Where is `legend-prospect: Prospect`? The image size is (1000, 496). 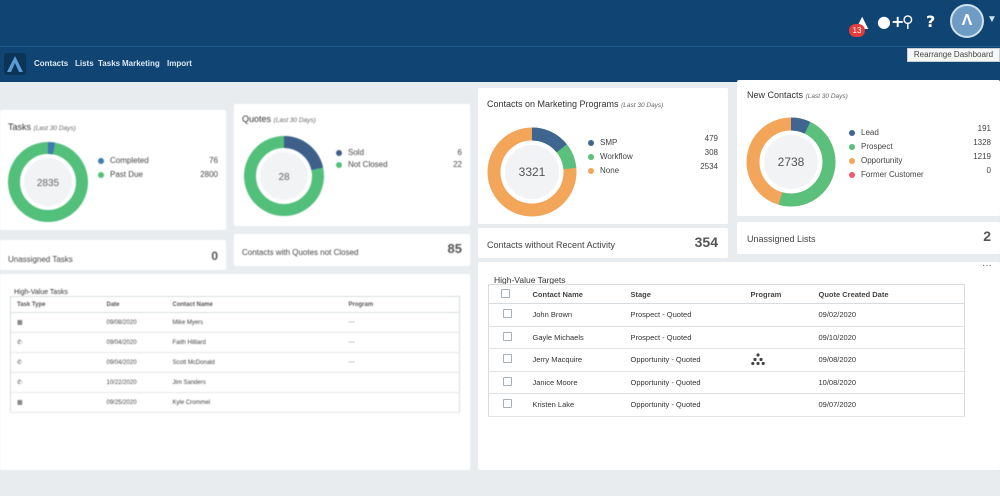
legend-prospect: Prospect is located at coordinates (871, 146).